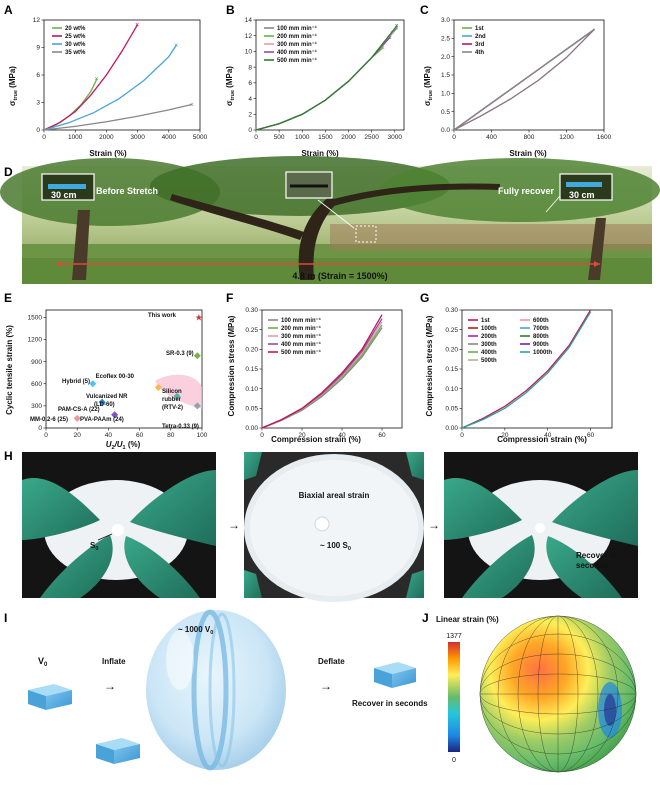 Image resolution: width=660 pixels, height=787 pixels. I want to click on e-ytick-label: 600, so click(36, 384).